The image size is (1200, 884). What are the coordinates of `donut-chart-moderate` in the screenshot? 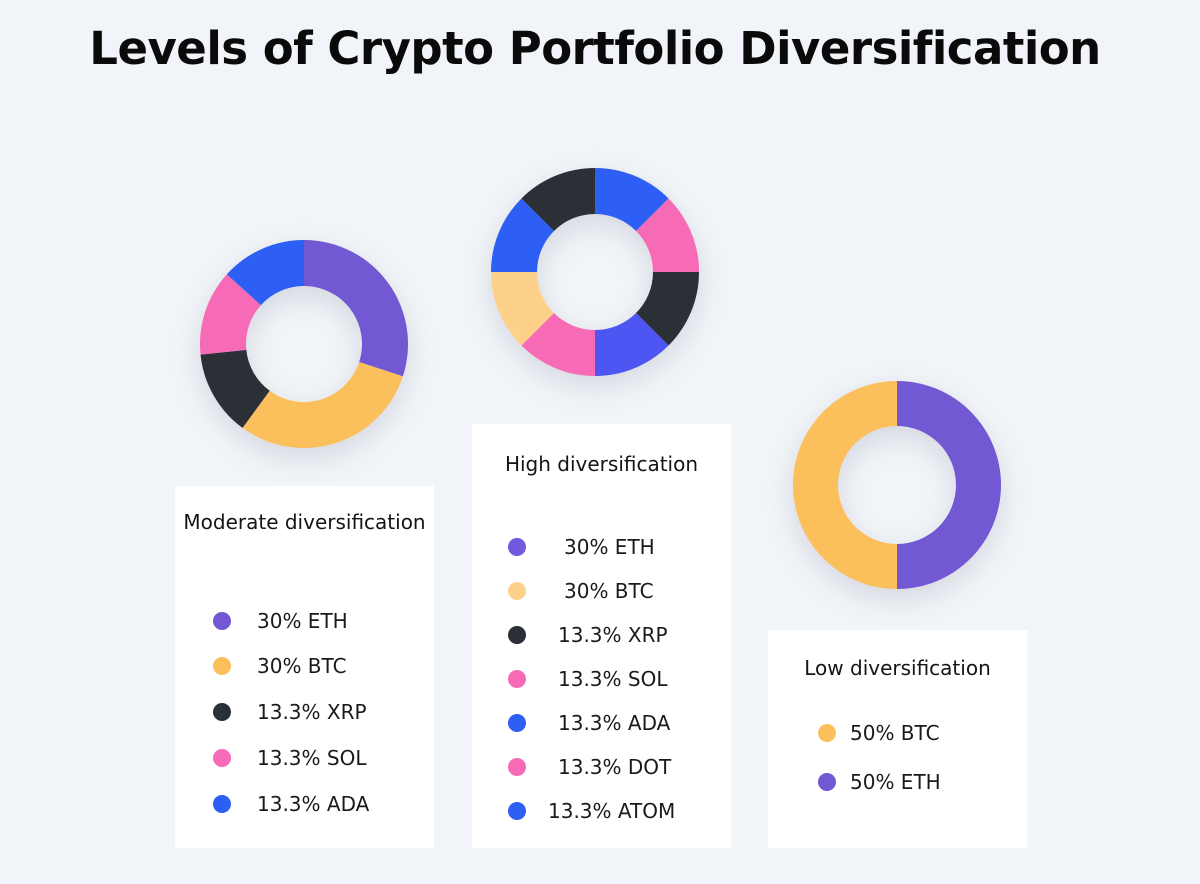 It's located at (304, 344).